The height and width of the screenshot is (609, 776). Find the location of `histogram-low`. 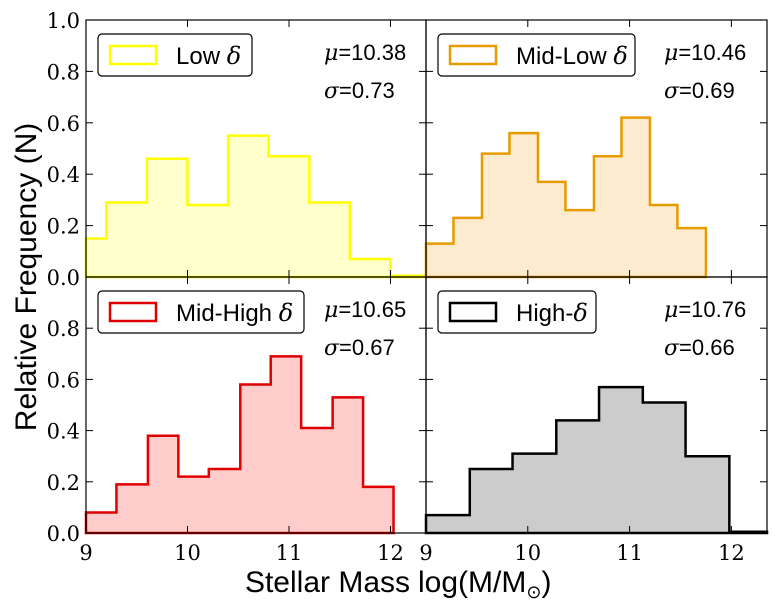

histogram-low is located at coordinates (256, 206).